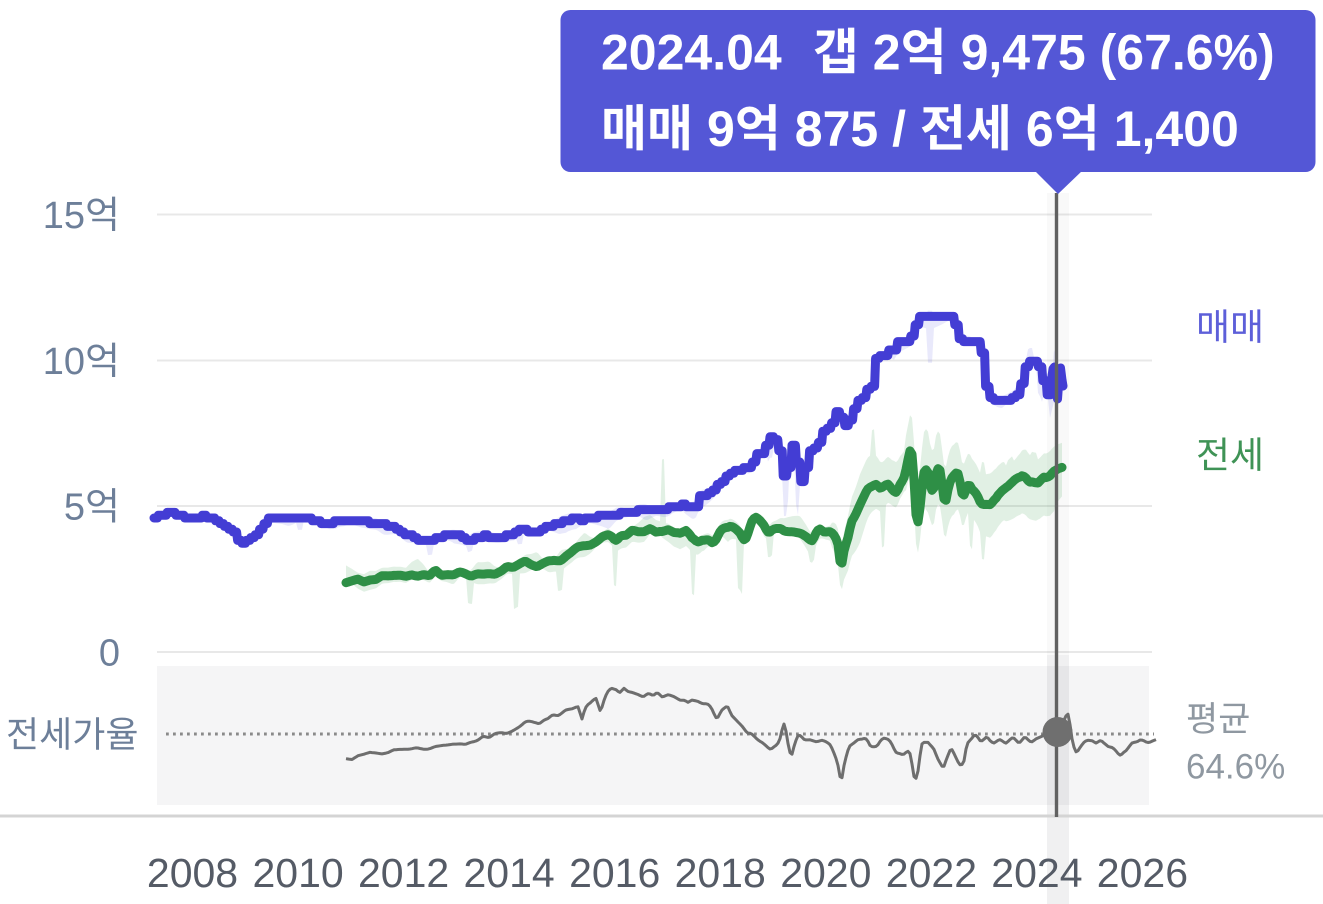 The image size is (1323, 904). What do you see at coordinates (508, 873) in the screenshot?
I see `svg-text: 2014` at bounding box center [508, 873].